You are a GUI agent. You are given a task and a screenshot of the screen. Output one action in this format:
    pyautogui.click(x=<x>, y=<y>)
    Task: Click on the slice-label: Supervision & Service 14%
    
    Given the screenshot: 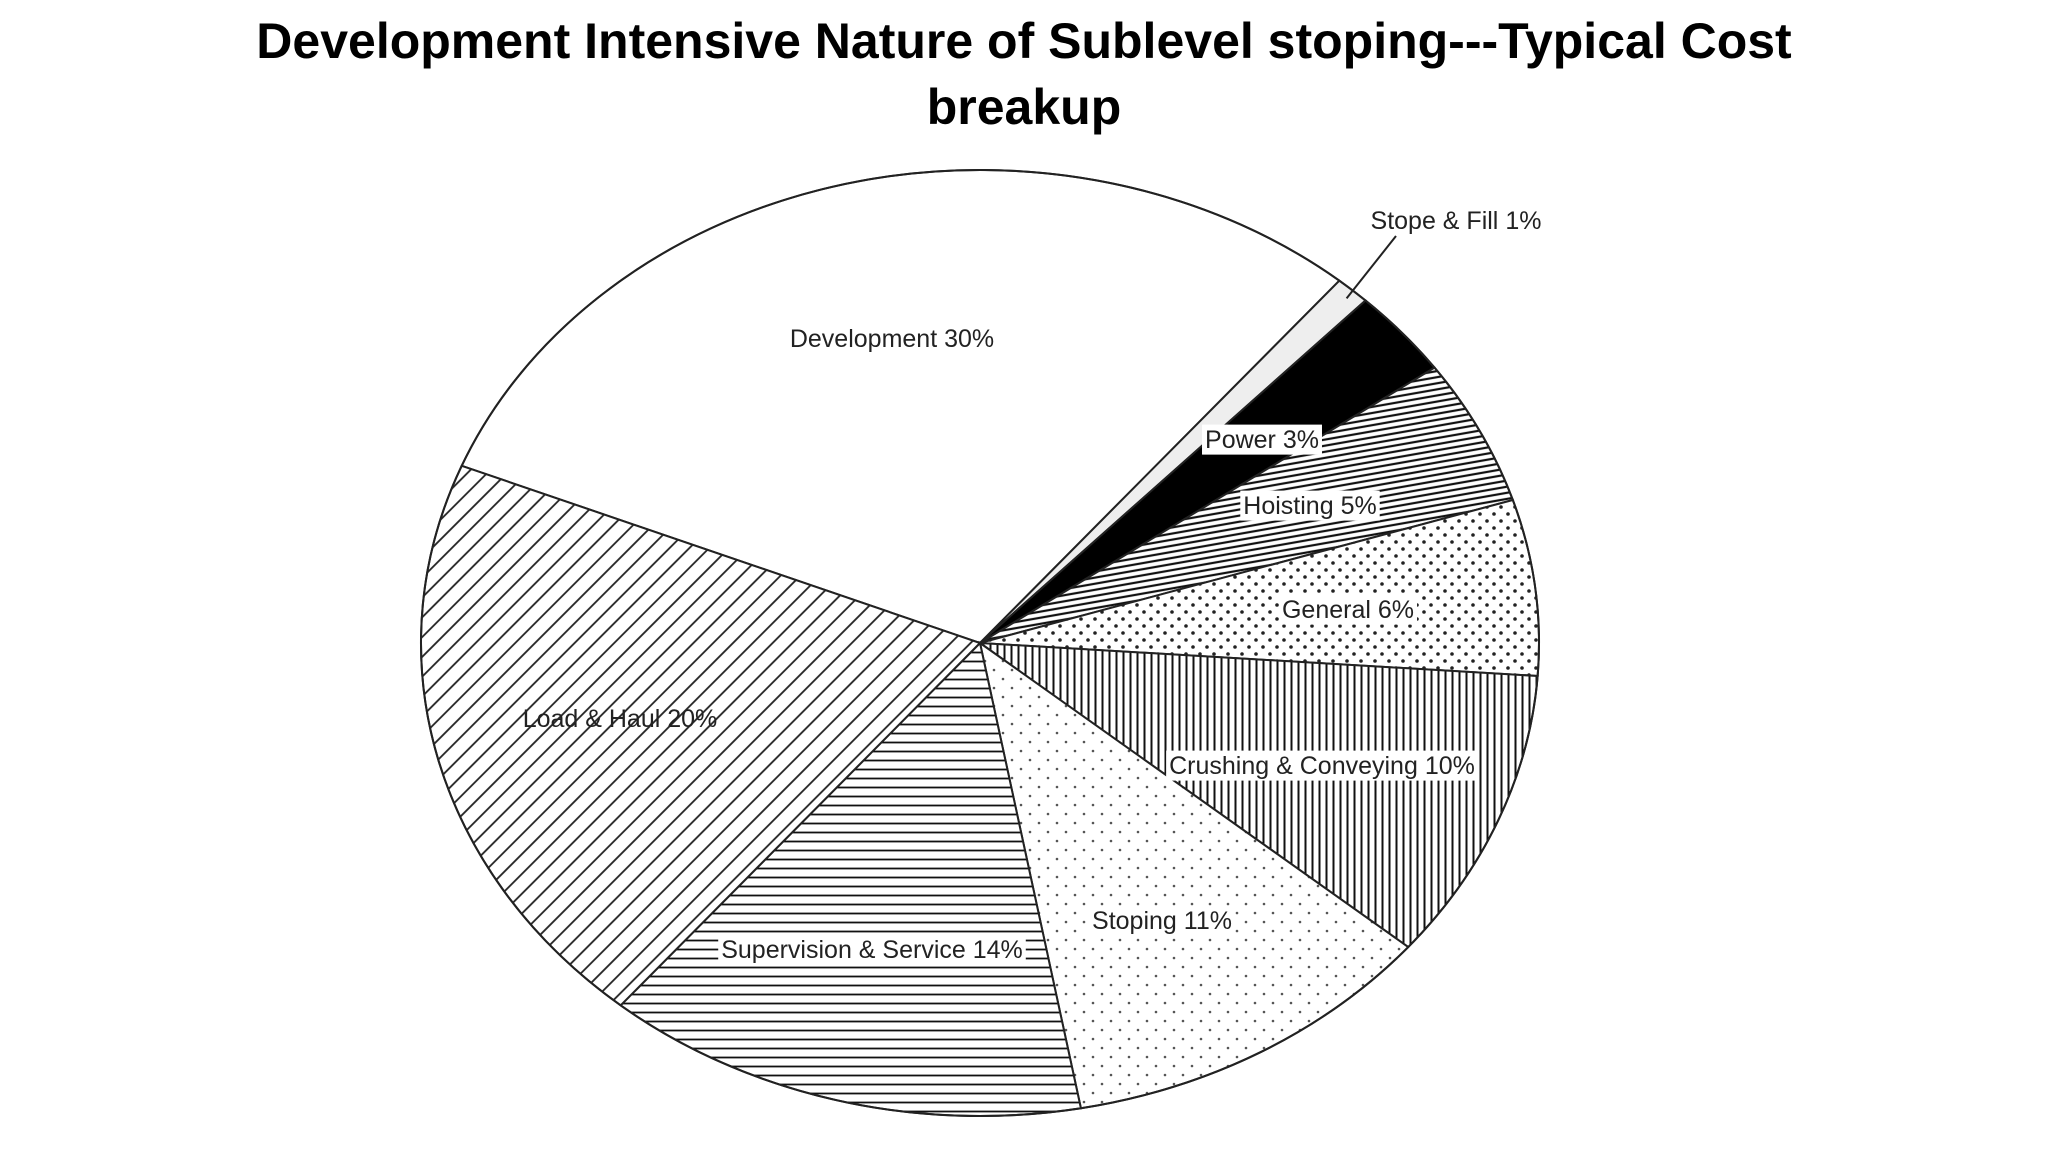 What is the action you would take?
    pyautogui.click(x=872, y=950)
    